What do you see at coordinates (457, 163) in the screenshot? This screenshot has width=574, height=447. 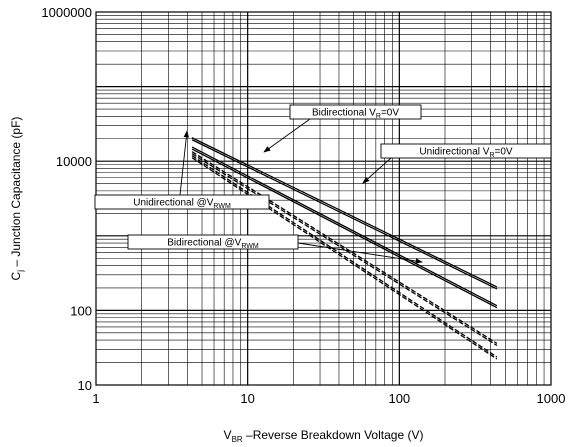 I see `series-label-unidirectional-vr-0v: Unidirectional VR=0V` at bounding box center [457, 163].